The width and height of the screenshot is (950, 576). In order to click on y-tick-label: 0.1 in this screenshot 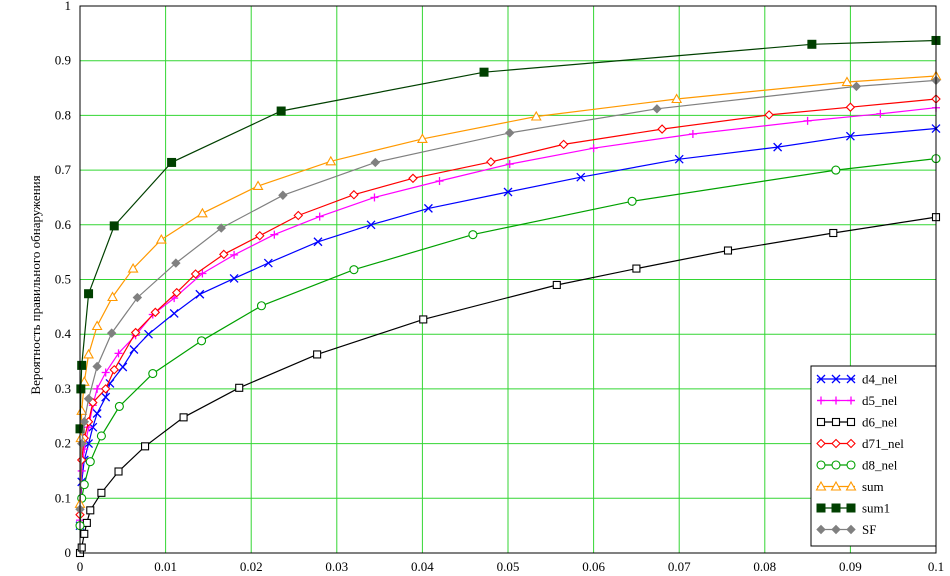, I will do `click(63, 497)`.